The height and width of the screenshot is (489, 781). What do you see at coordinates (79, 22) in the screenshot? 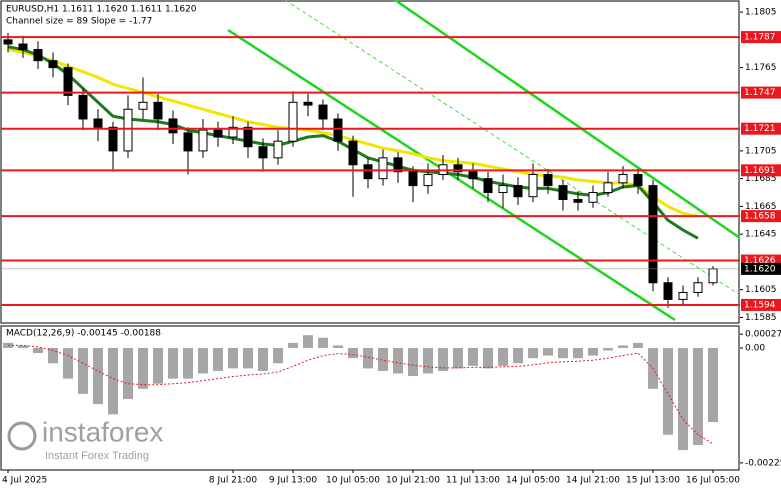
I see `chart-subtitle: Channel size = 89 Slope = -1.77` at bounding box center [79, 22].